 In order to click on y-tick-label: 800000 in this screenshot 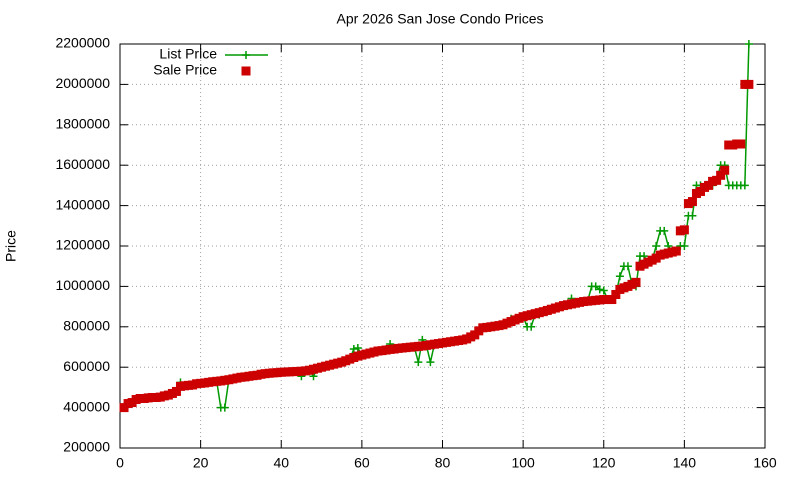, I will do `click(86, 326)`.